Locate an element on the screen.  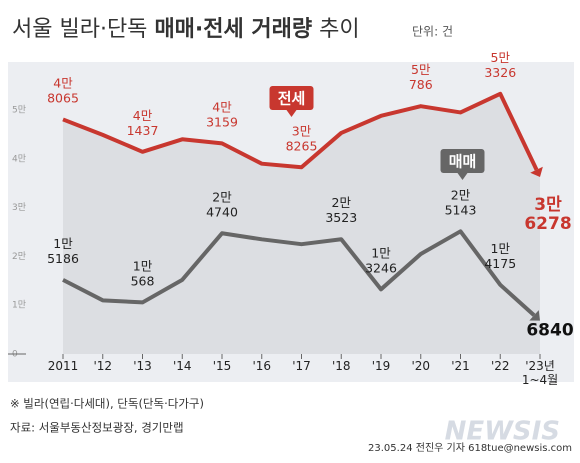
legend-label: 전세 is located at coordinates (292, 99).